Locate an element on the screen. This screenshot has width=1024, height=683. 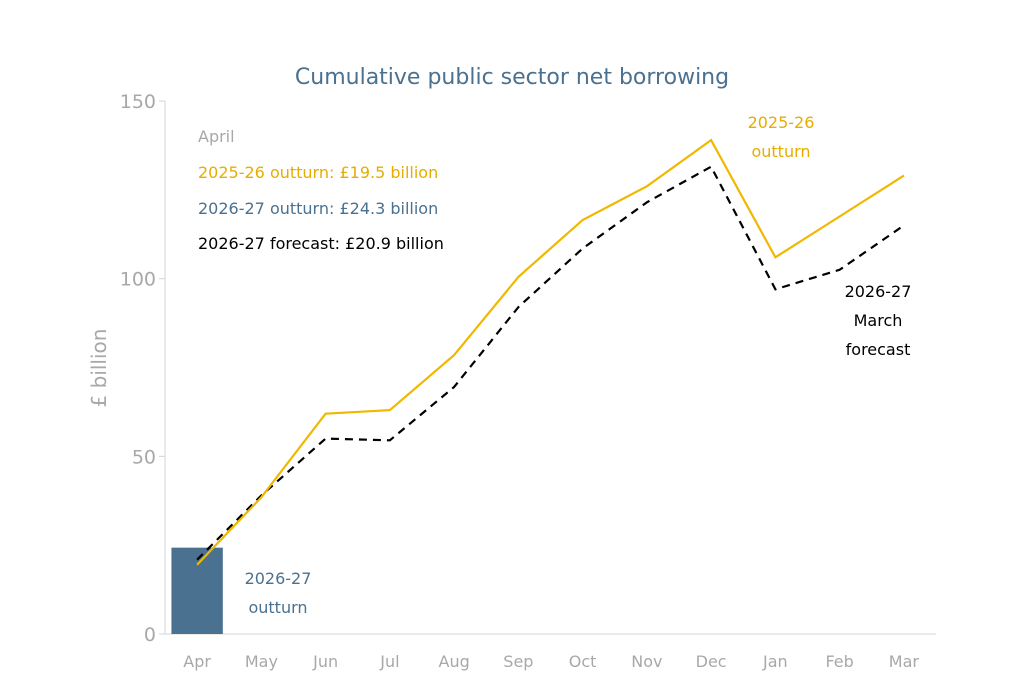
label-forecast-line1: 2026-27 is located at coordinates (878, 291).